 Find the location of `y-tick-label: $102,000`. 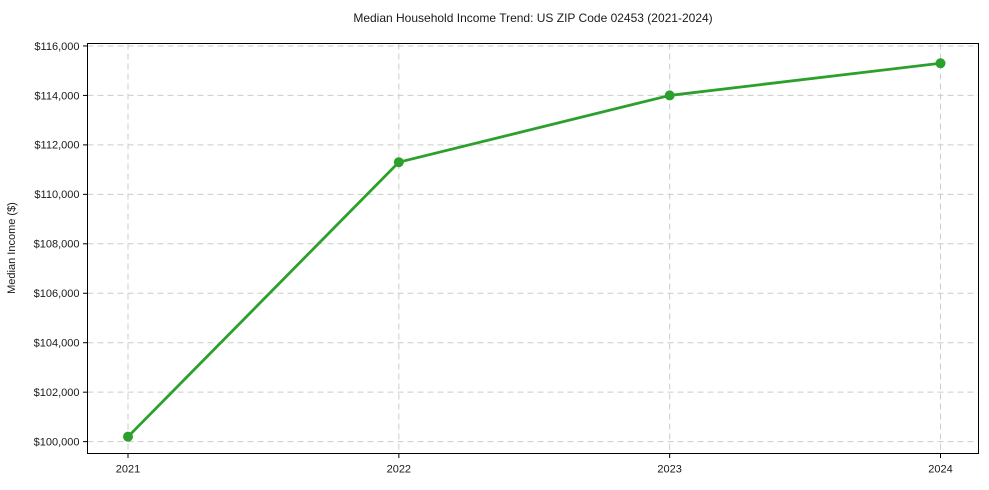

y-tick-label: $102,000 is located at coordinates (57, 393).